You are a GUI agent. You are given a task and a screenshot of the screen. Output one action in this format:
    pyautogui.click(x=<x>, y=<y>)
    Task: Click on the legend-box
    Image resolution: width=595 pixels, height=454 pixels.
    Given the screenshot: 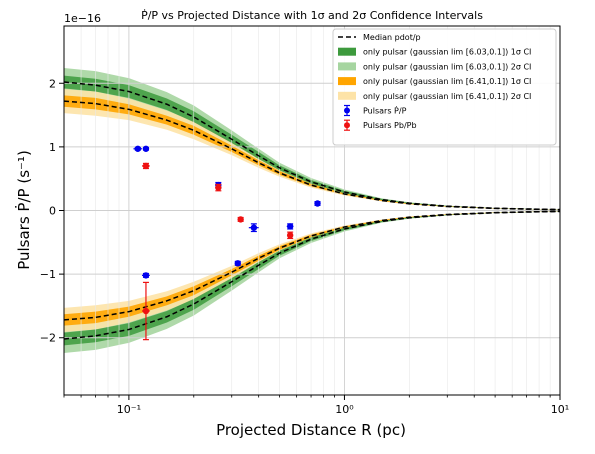 What is the action you would take?
    pyautogui.click(x=444, y=87)
    